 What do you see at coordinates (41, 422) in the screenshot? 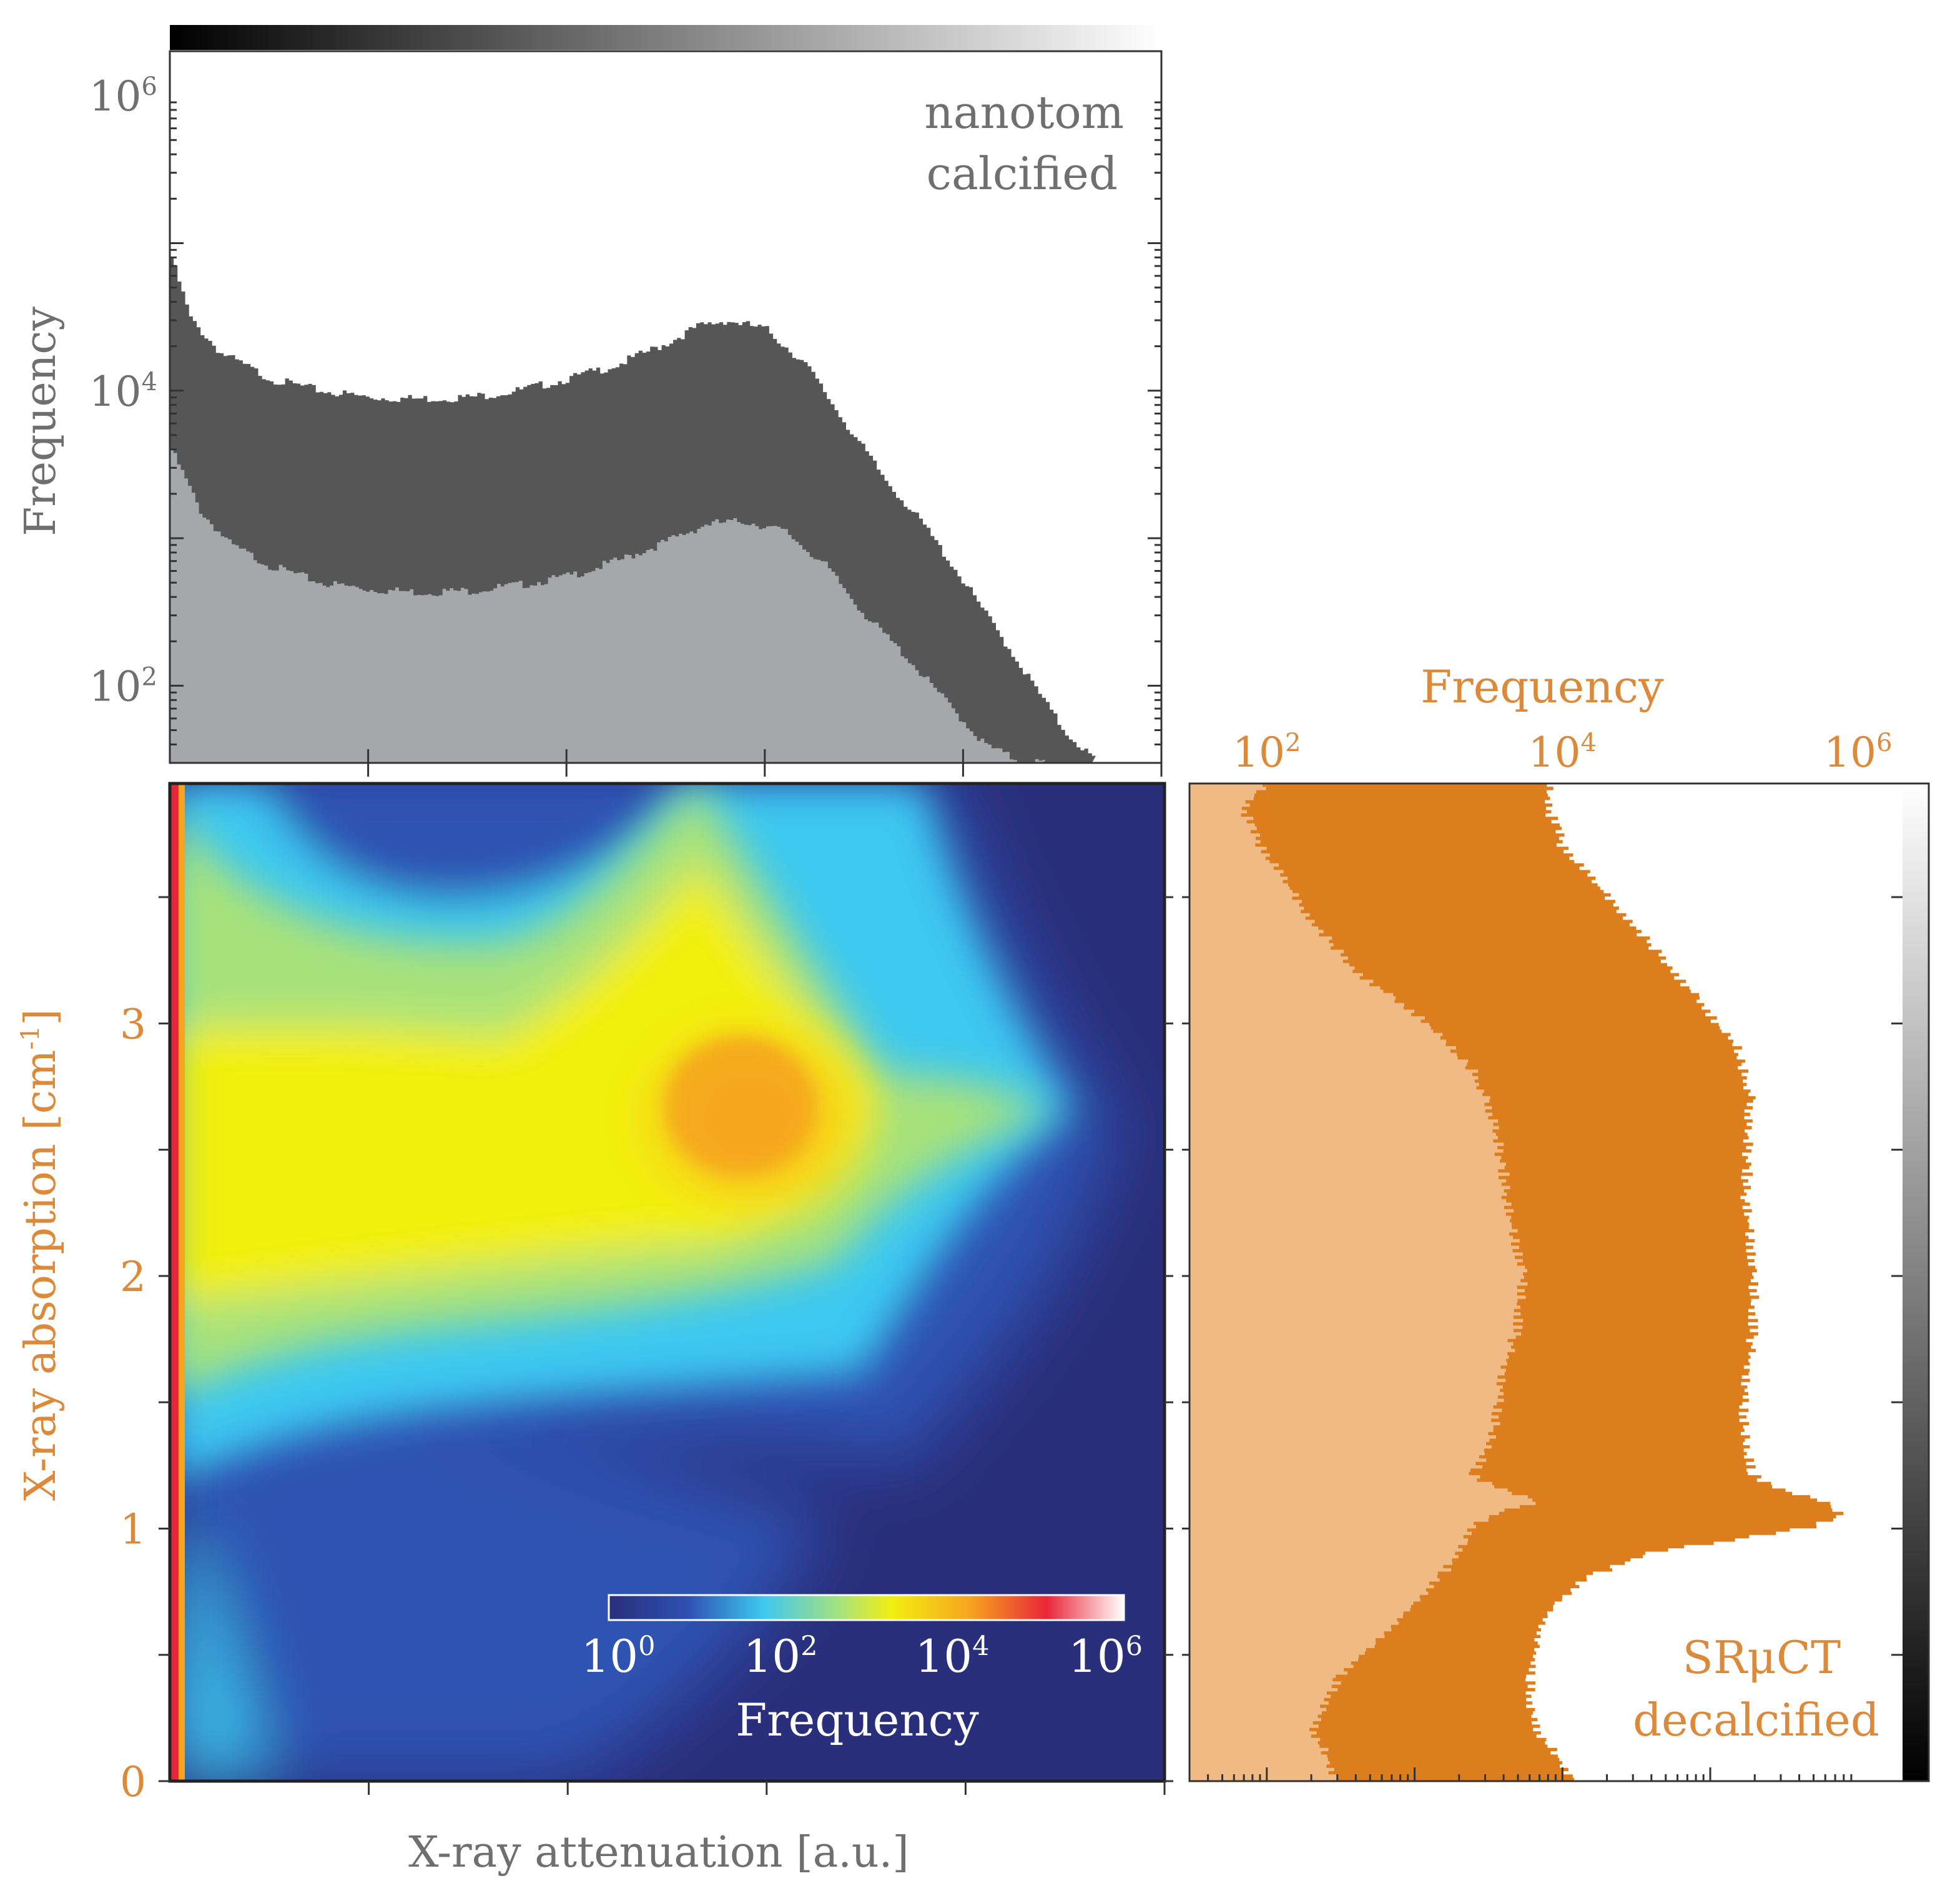
I see `top-y-axis-label: Frequency` at bounding box center [41, 422].